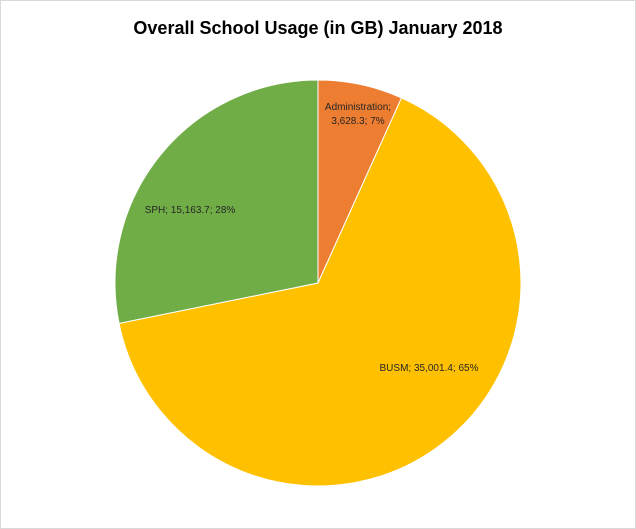 This screenshot has width=636, height=529. Describe the element at coordinates (216, 201) in the screenshot. I see `pie-slice-sph` at that location.